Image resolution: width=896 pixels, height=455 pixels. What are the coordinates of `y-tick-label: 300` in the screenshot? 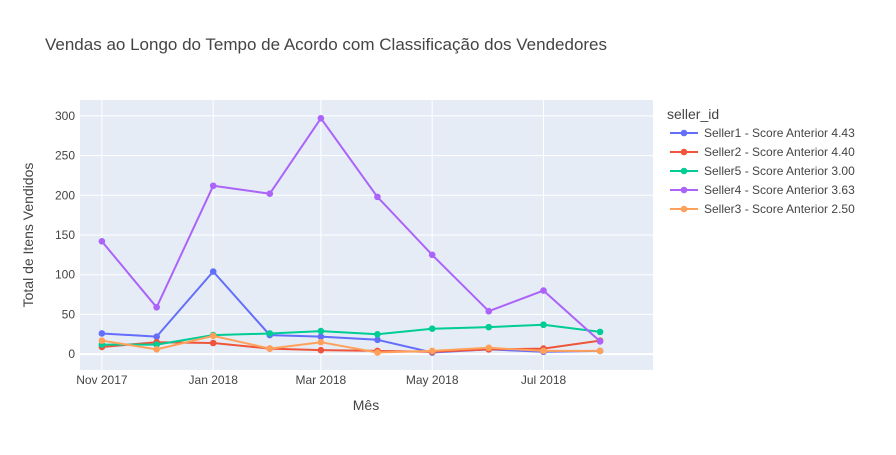 It's located at (65, 116).